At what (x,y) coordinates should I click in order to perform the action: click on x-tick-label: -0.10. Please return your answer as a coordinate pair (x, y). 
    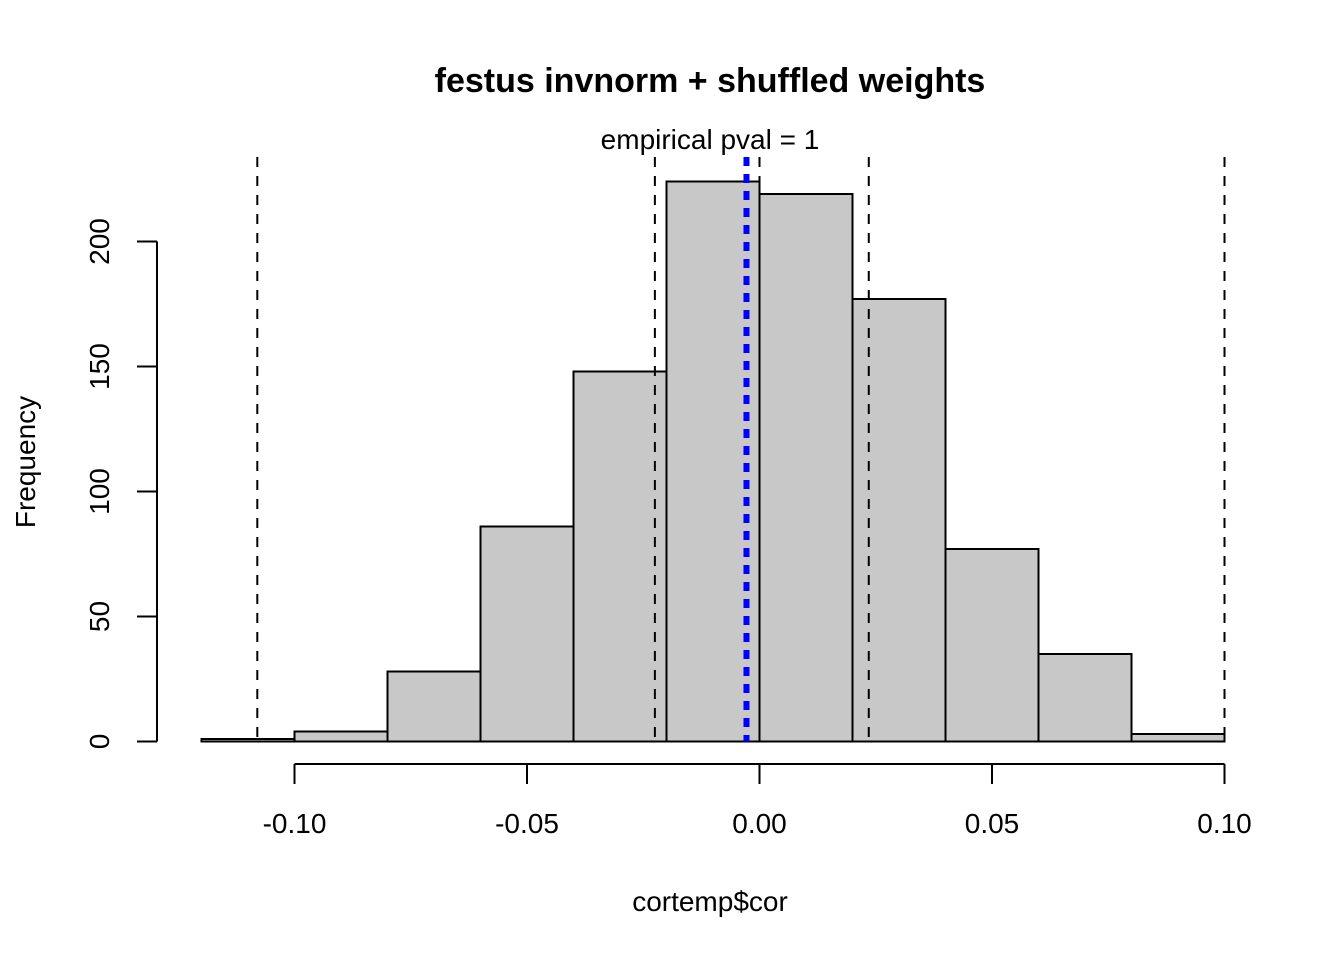
    Looking at the image, I should click on (295, 823).